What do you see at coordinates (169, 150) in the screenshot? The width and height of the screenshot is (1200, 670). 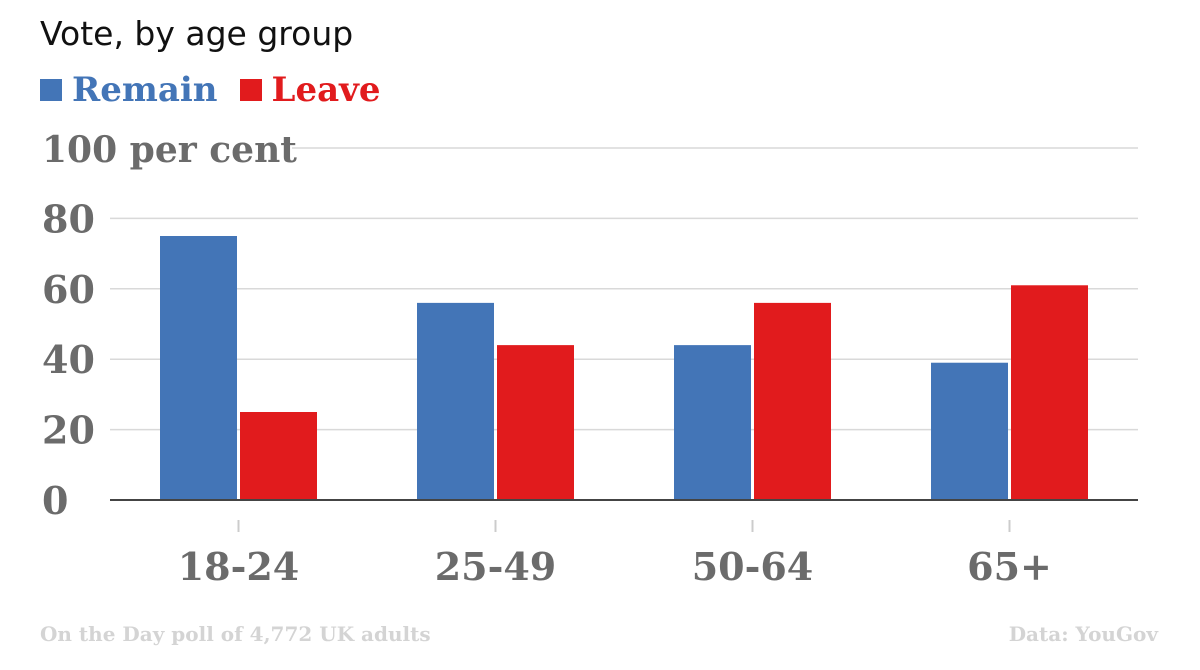 I see `y-tick-label: 100 per cent` at bounding box center [169, 150].